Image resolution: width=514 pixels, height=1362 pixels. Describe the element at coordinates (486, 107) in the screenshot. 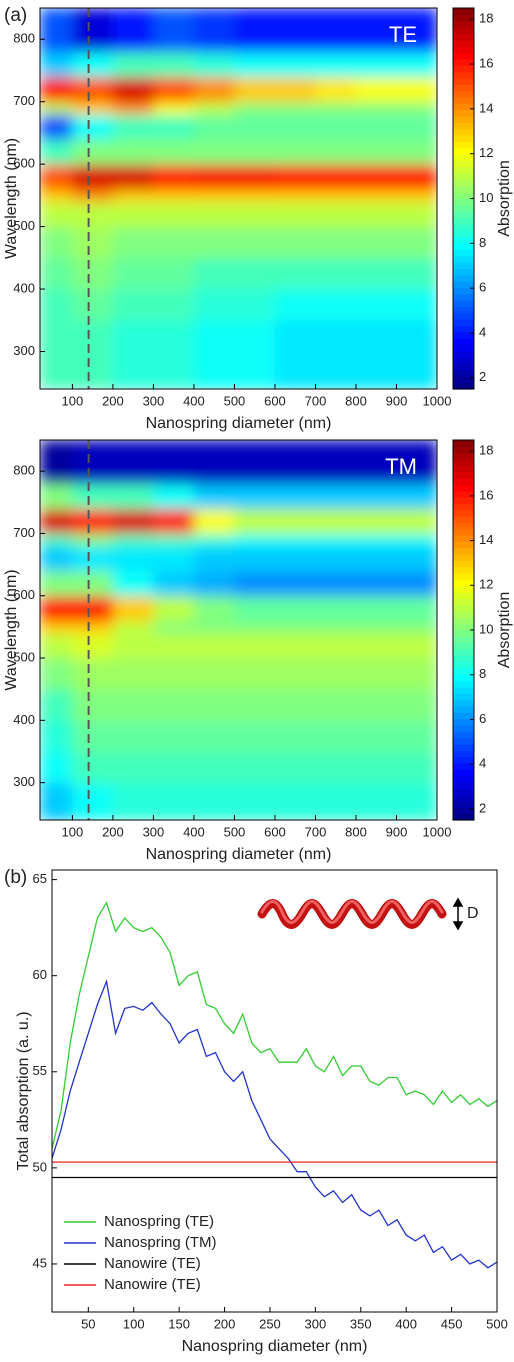

I see `colorbar-tick-label: 14` at that location.